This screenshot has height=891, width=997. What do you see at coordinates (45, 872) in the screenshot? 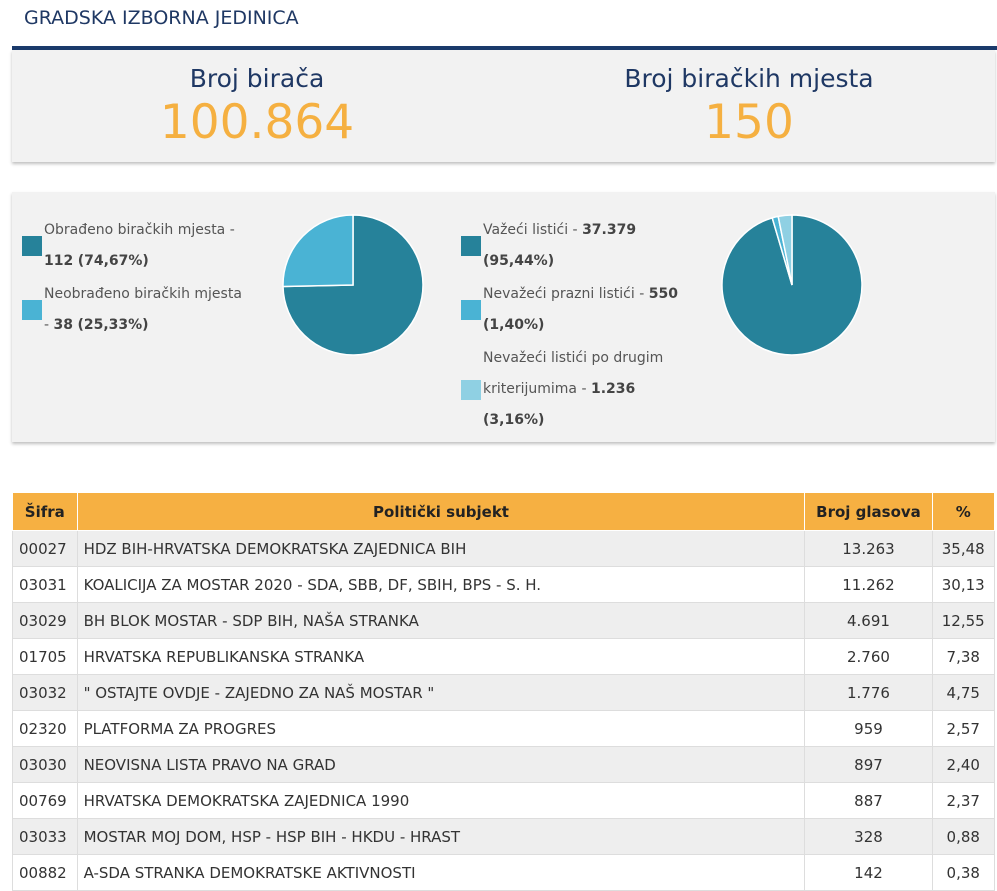
I see `table-cell: 00882` at bounding box center [45, 872].